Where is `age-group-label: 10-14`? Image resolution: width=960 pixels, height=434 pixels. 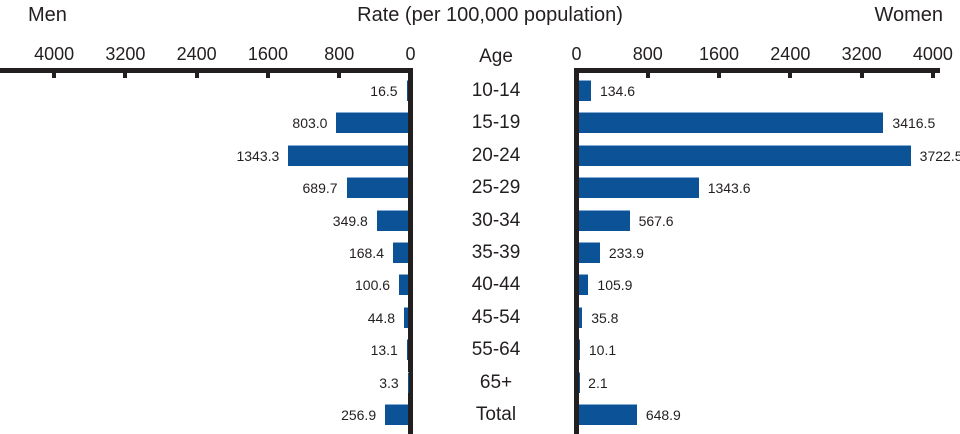 age-group-label: 10-14 is located at coordinates (496, 90).